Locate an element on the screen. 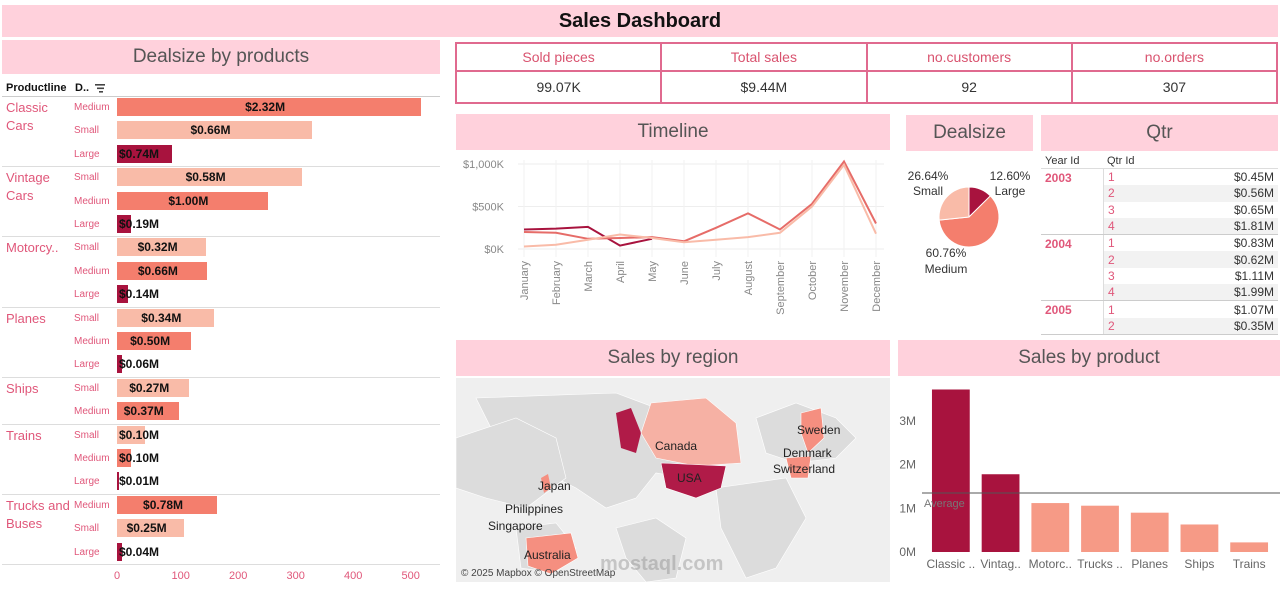 The height and width of the screenshot is (593, 1280). product-line-label: Trucks and Buses is located at coordinates (38, 514).